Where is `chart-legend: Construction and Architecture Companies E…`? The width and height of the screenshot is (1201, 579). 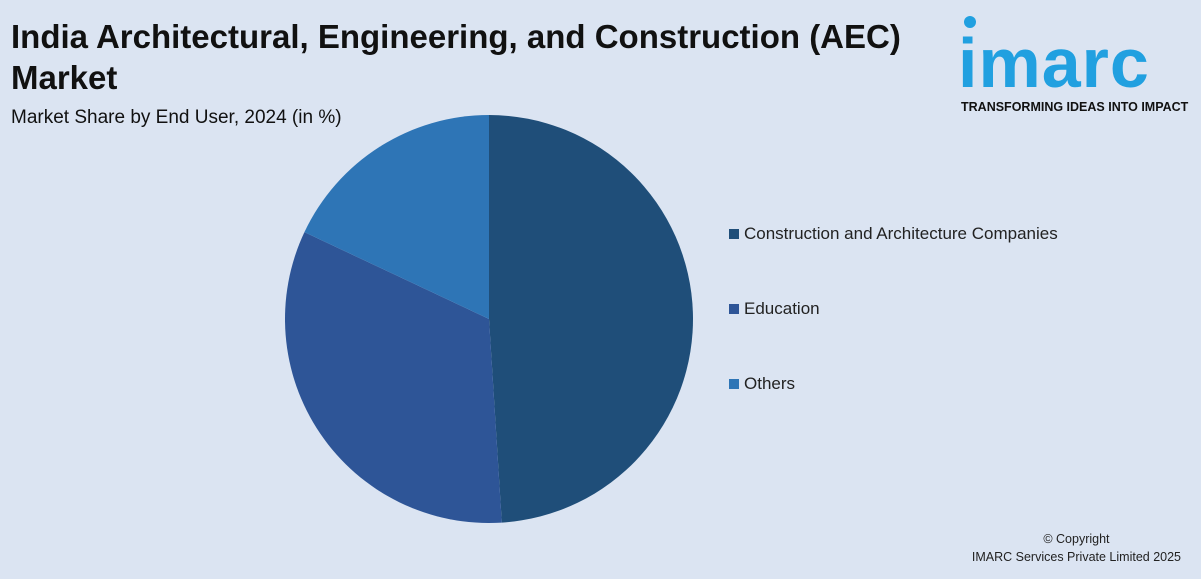 chart-legend: Construction and Architecture Companies E… is located at coordinates (893, 336).